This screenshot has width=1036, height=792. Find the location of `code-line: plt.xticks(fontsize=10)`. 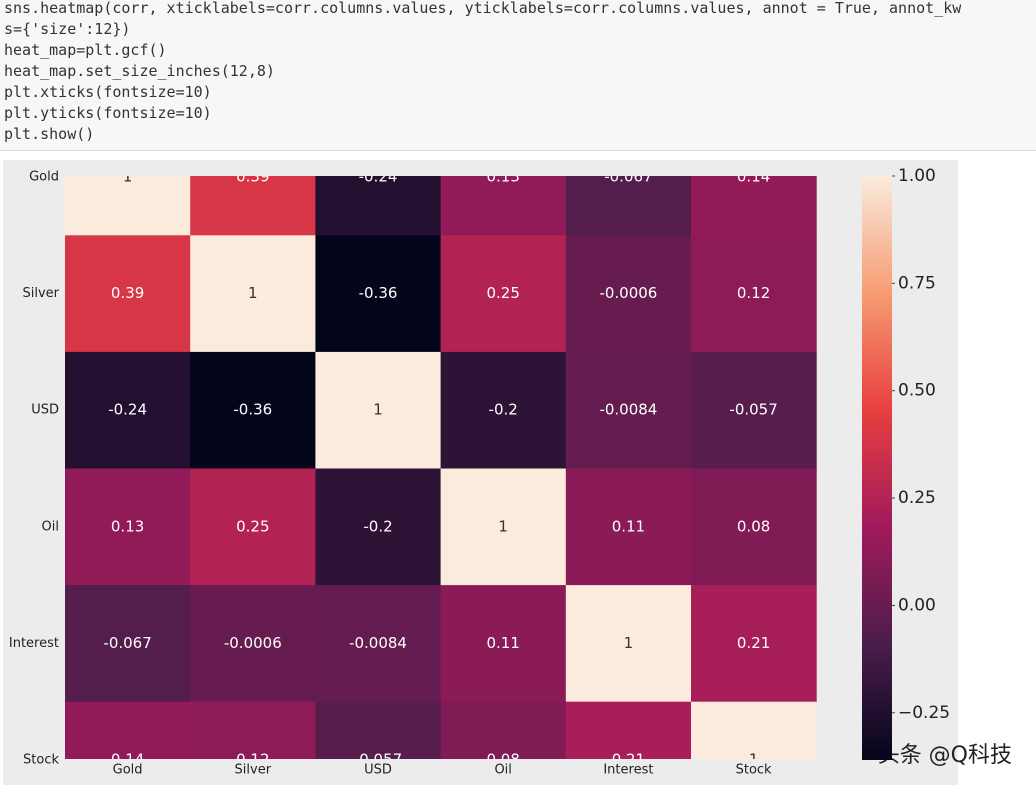

code-line: plt.xticks(fontsize=10) is located at coordinates (108, 92).